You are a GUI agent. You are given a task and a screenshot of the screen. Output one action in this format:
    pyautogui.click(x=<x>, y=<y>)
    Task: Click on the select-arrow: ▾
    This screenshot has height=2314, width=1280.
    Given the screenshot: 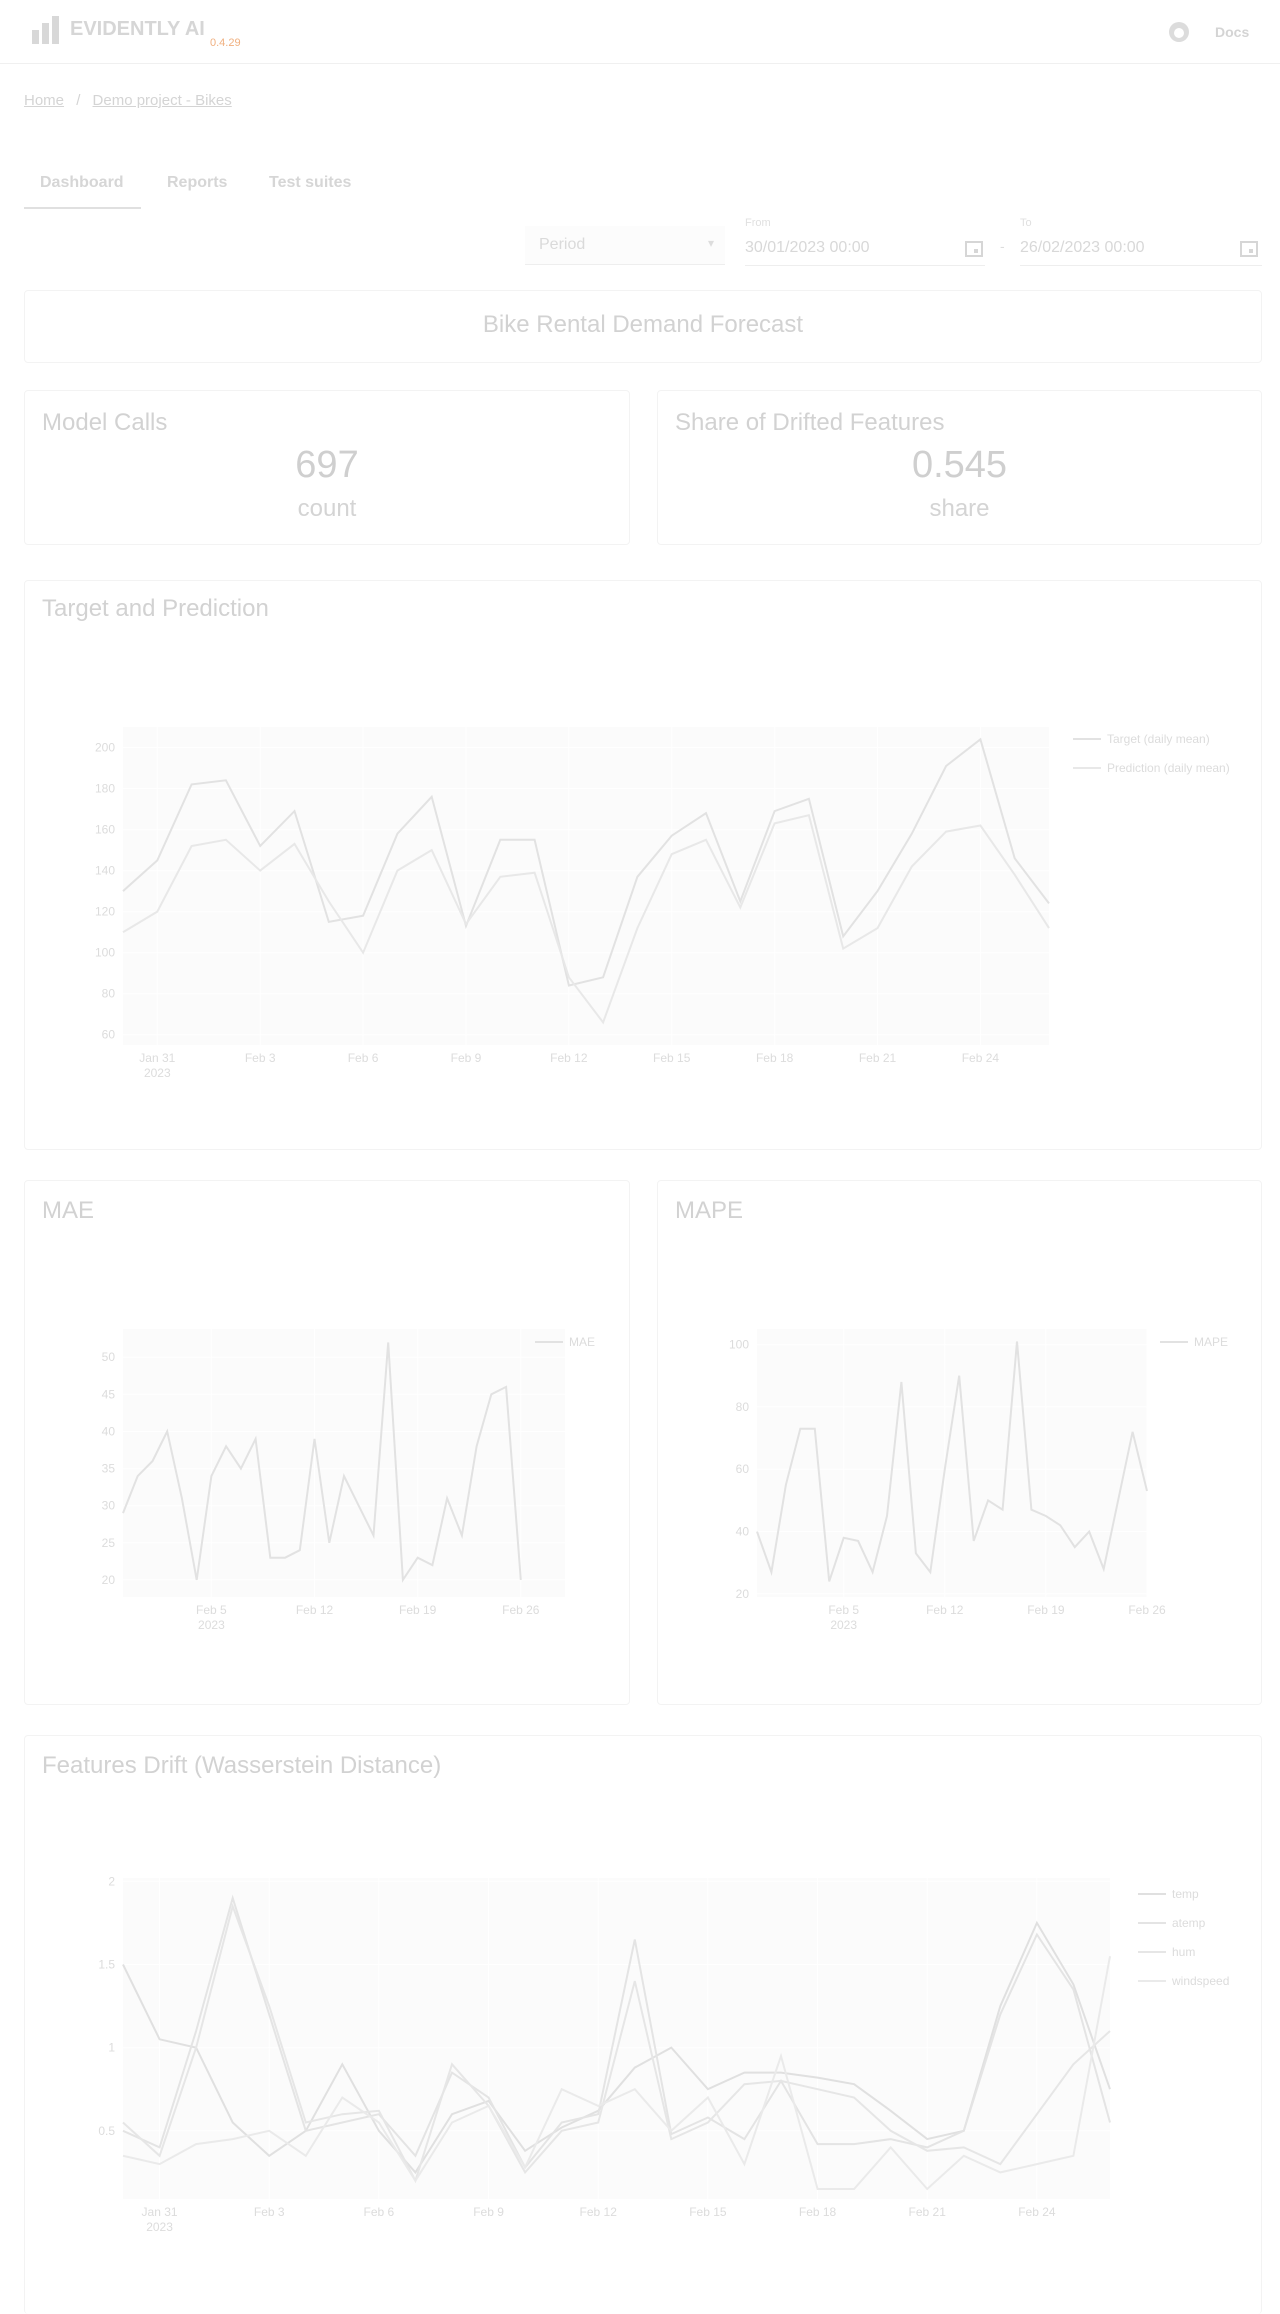 What is the action you would take?
    pyautogui.click(x=711, y=243)
    